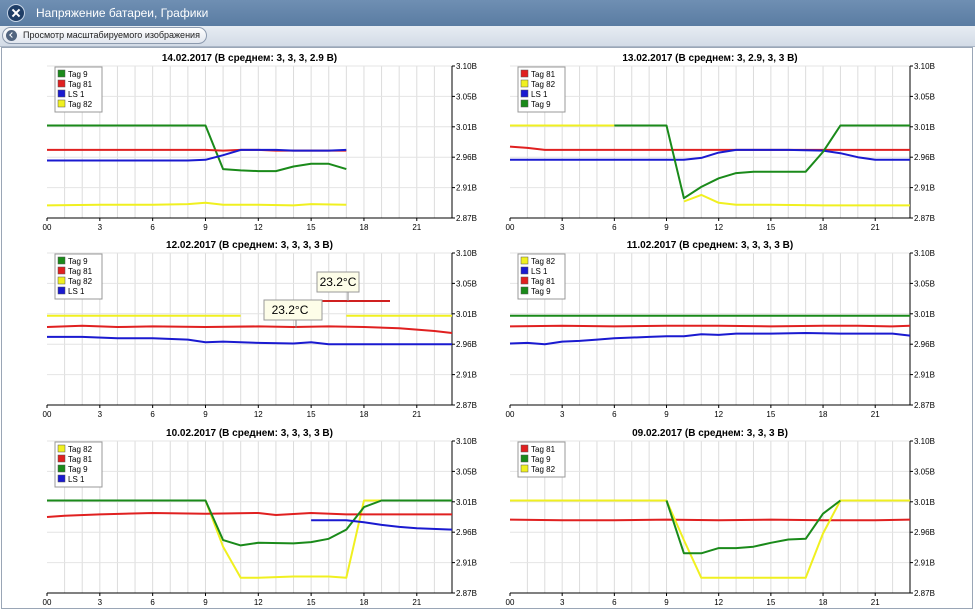  I want to click on chart-title: 10.02.2017 (В среднем: 3, 3, 3, 3 В), so click(249, 433).